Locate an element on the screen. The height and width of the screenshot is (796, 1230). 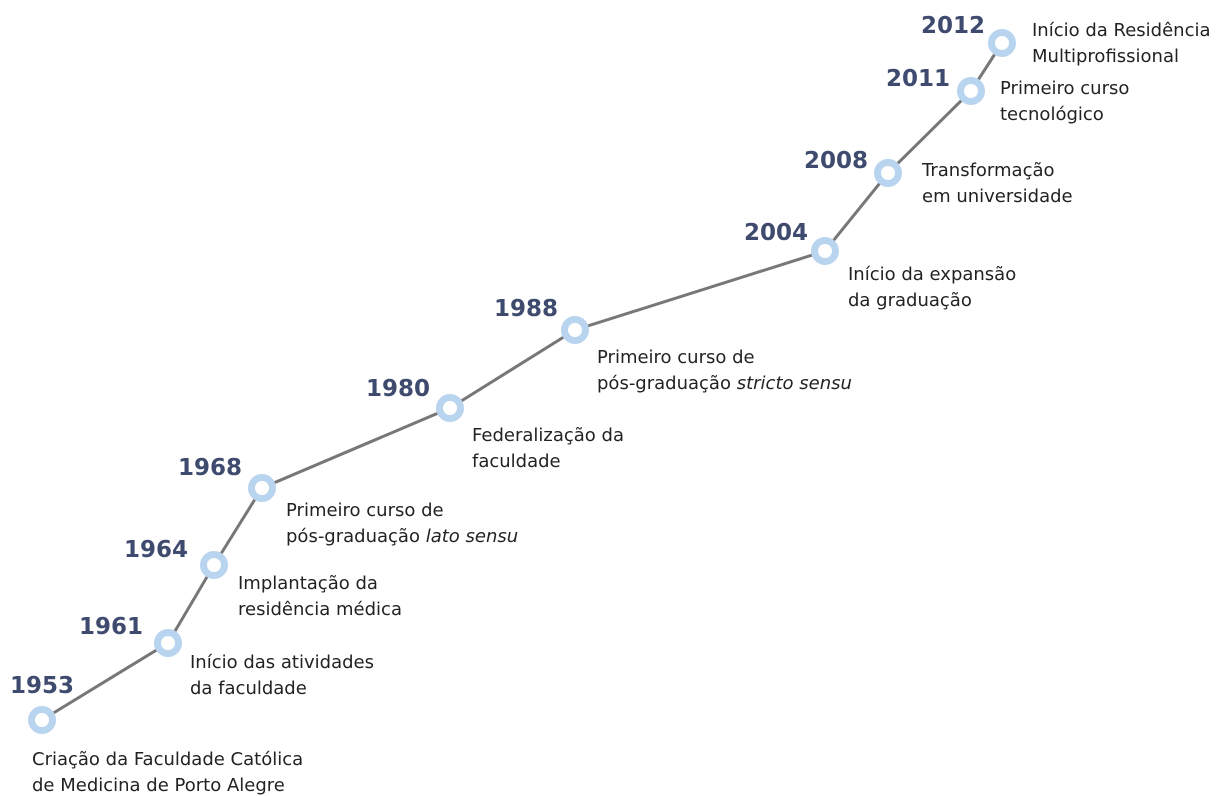
event-description: de Medicina de Porto Alegre is located at coordinates (158, 785).